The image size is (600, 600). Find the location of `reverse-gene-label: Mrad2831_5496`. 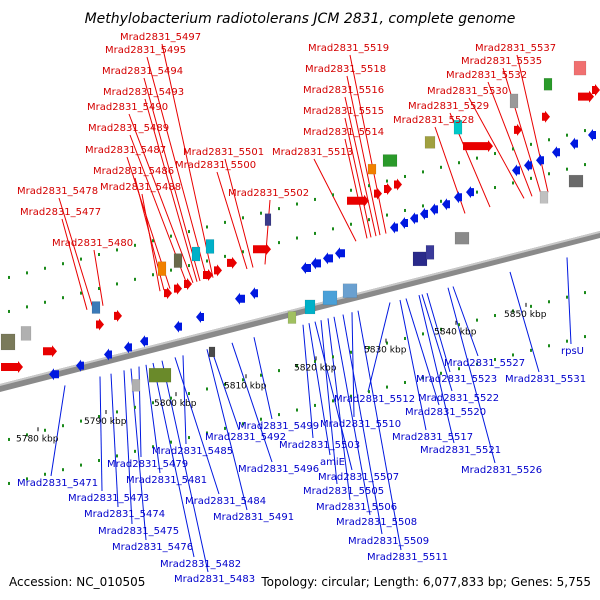

reverse-gene-label: Mrad2831_5496 is located at coordinates (278, 469).